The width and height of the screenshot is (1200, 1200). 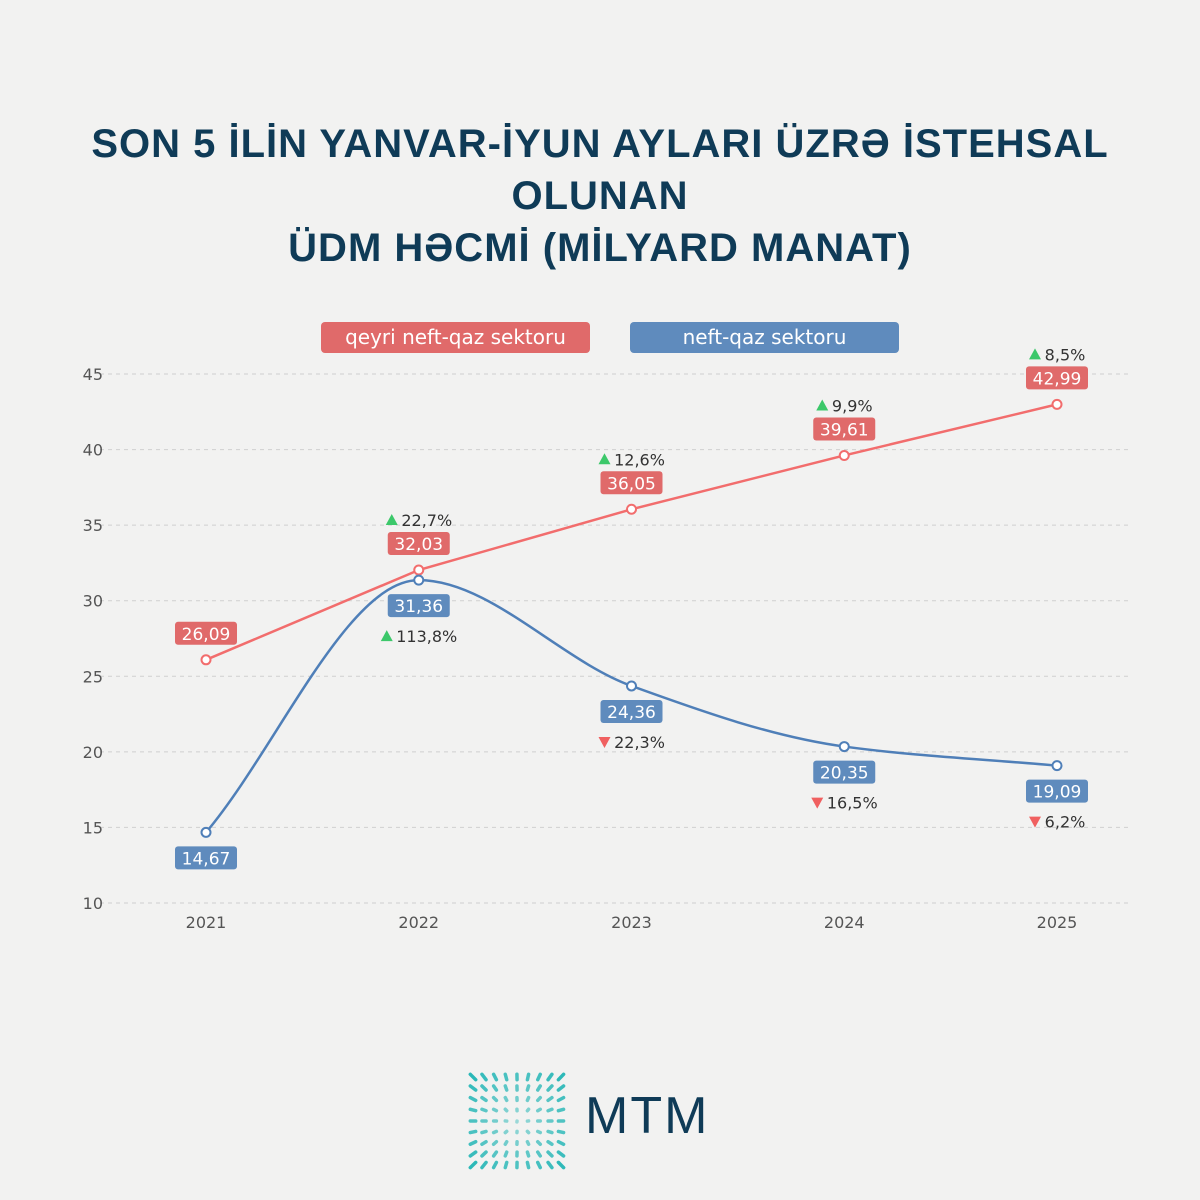 I want to click on data-label: 19,09, so click(x=1057, y=793).